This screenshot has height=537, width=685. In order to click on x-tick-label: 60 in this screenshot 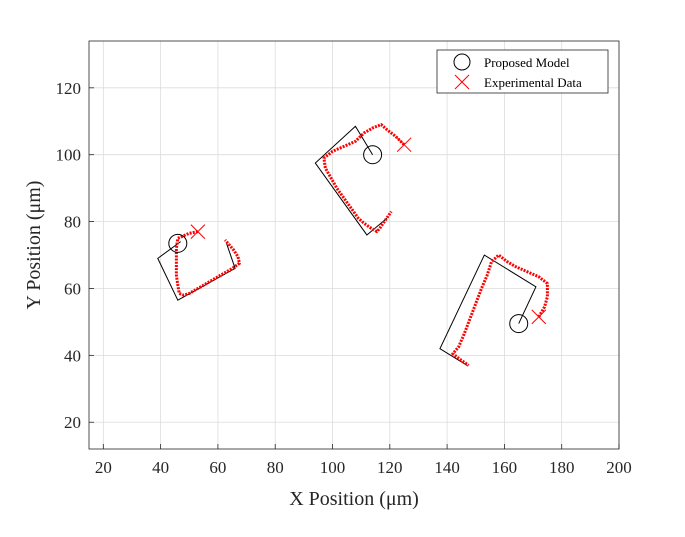, I will do `click(217, 467)`.